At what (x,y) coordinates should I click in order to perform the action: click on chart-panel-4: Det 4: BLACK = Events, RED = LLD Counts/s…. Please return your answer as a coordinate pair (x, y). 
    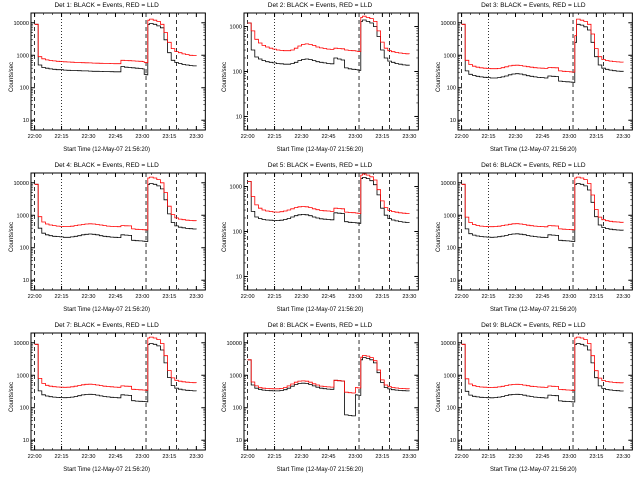
    Looking at the image, I should click on (107, 240).